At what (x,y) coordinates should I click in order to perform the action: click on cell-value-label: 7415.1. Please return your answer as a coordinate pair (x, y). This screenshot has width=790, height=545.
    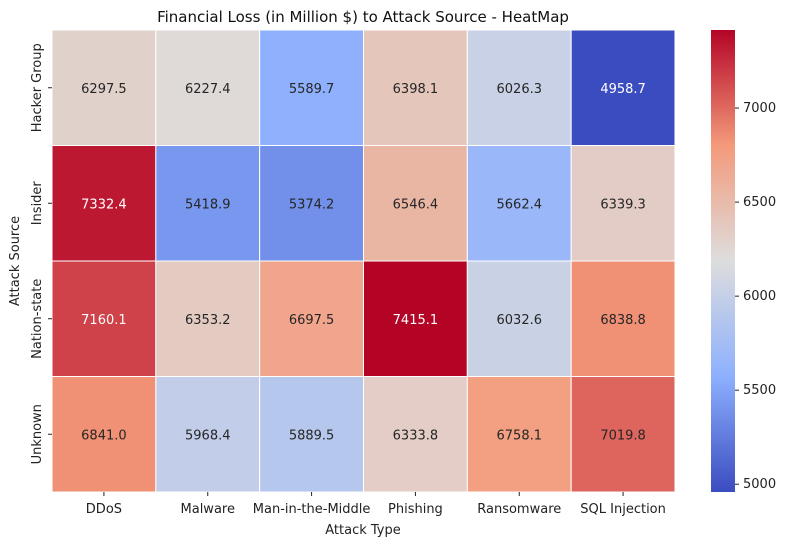
    Looking at the image, I should click on (416, 320).